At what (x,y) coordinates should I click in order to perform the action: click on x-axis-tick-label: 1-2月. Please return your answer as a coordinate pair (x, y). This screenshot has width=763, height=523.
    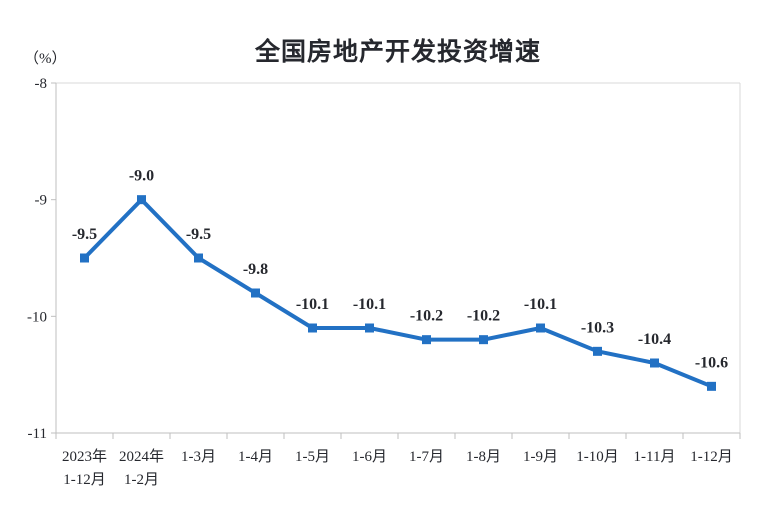
    Looking at the image, I should click on (141, 480).